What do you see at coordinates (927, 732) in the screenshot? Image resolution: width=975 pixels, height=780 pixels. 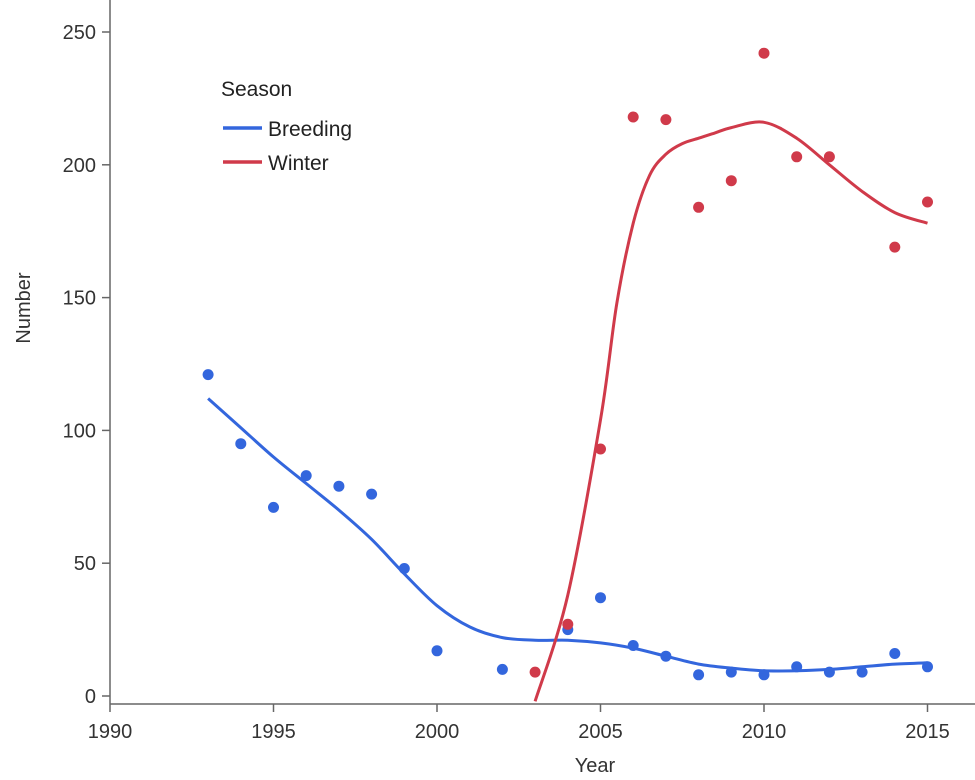 I see `x-tick-label: 2015` at bounding box center [927, 732].